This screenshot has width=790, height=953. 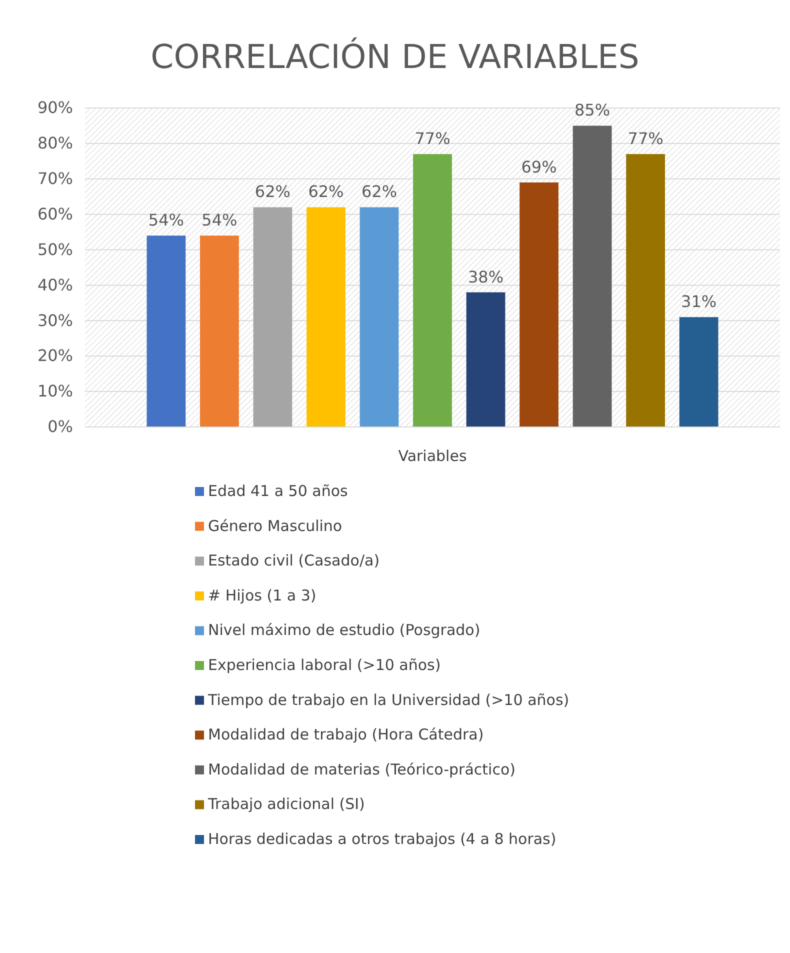 What do you see at coordinates (55, 178) in the screenshot?
I see `y-tick-label: 70%` at bounding box center [55, 178].